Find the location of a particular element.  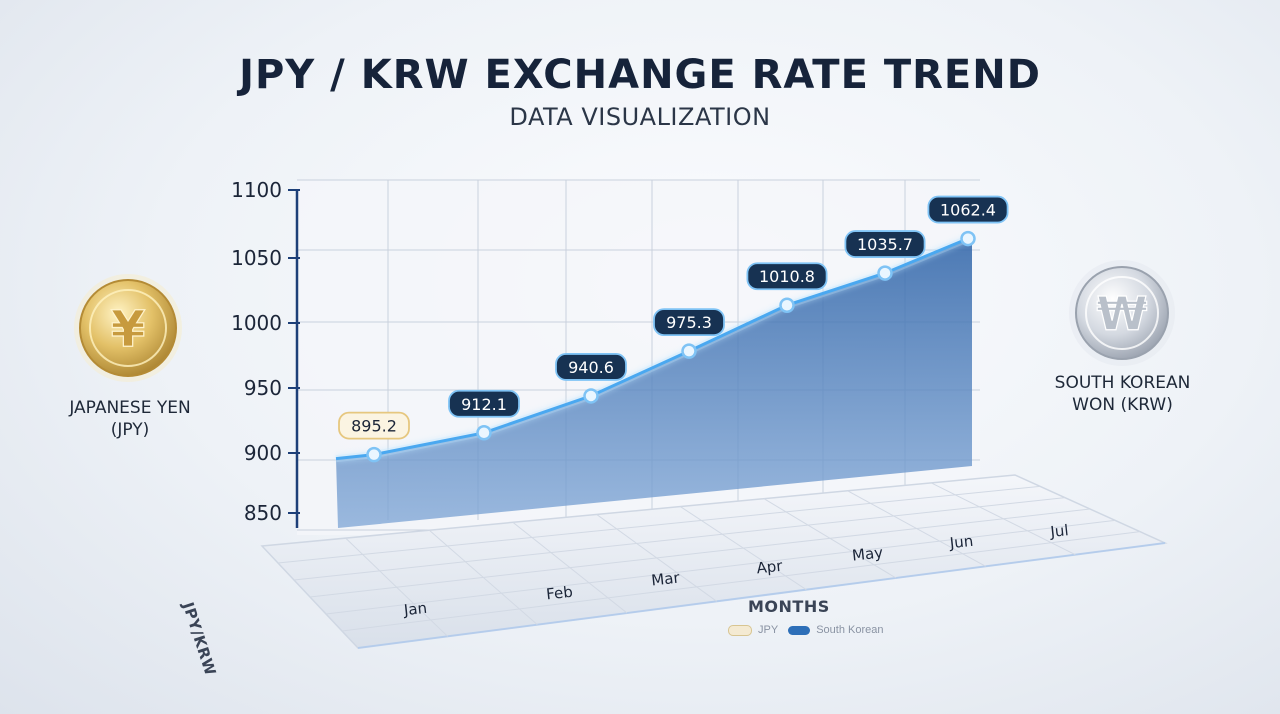

data-point-feb is located at coordinates (484, 433).